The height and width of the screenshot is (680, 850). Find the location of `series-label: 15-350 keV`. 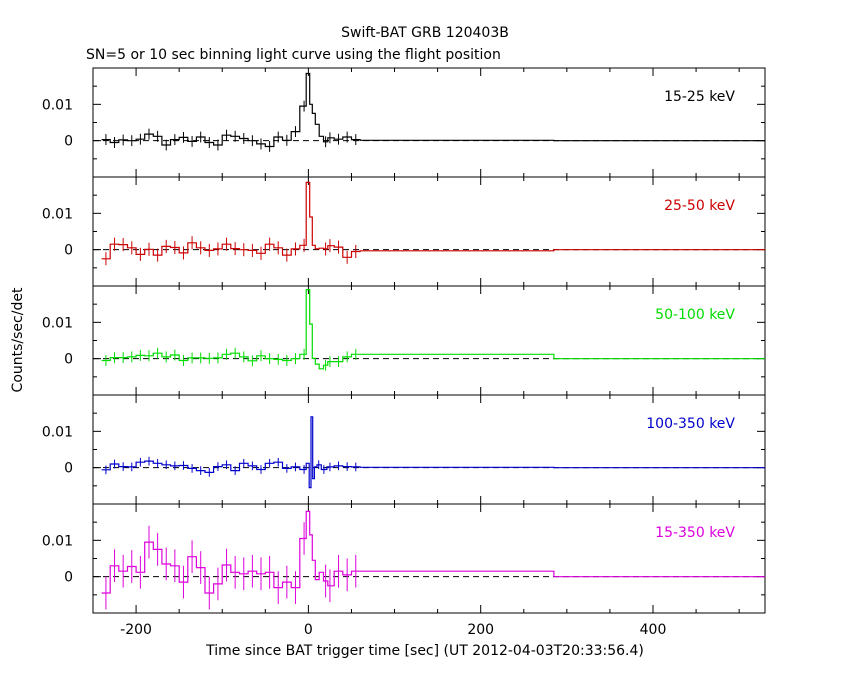

series-label: 15-350 keV is located at coordinates (695, 533).